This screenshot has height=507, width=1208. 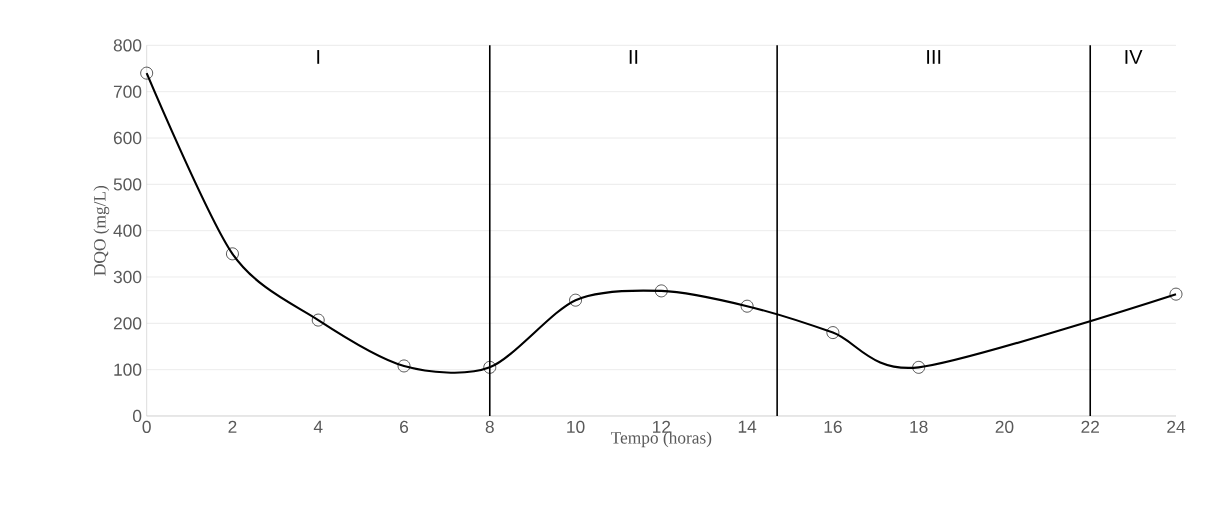 What do you see at coordinates (1134, 57) in the screenshot?
I see `annotation: IV` at bounding box center [1134, 57].